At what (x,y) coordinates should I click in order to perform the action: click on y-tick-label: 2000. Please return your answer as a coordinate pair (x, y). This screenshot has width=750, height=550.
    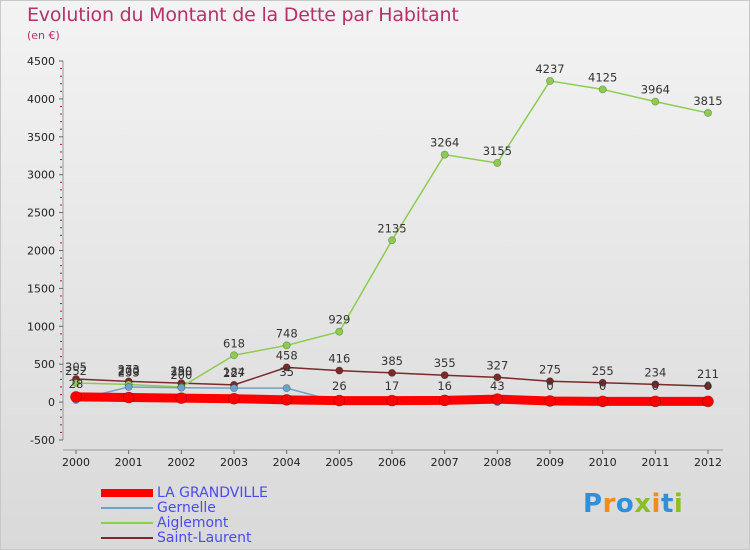
    Looking at the image, I should click on (41, 251).